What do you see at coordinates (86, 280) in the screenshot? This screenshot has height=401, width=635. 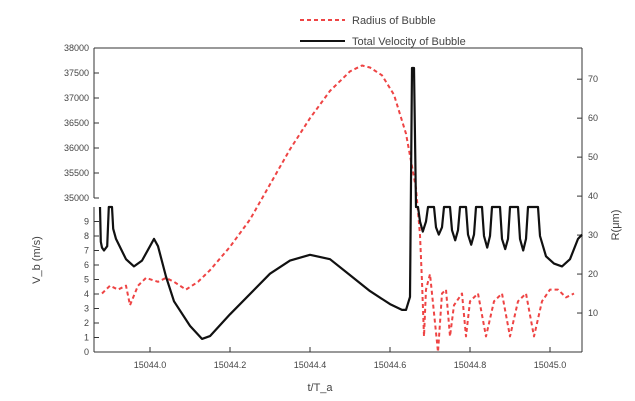 I see `y-left-tick-label: 5` at bounding box center [86, 280].